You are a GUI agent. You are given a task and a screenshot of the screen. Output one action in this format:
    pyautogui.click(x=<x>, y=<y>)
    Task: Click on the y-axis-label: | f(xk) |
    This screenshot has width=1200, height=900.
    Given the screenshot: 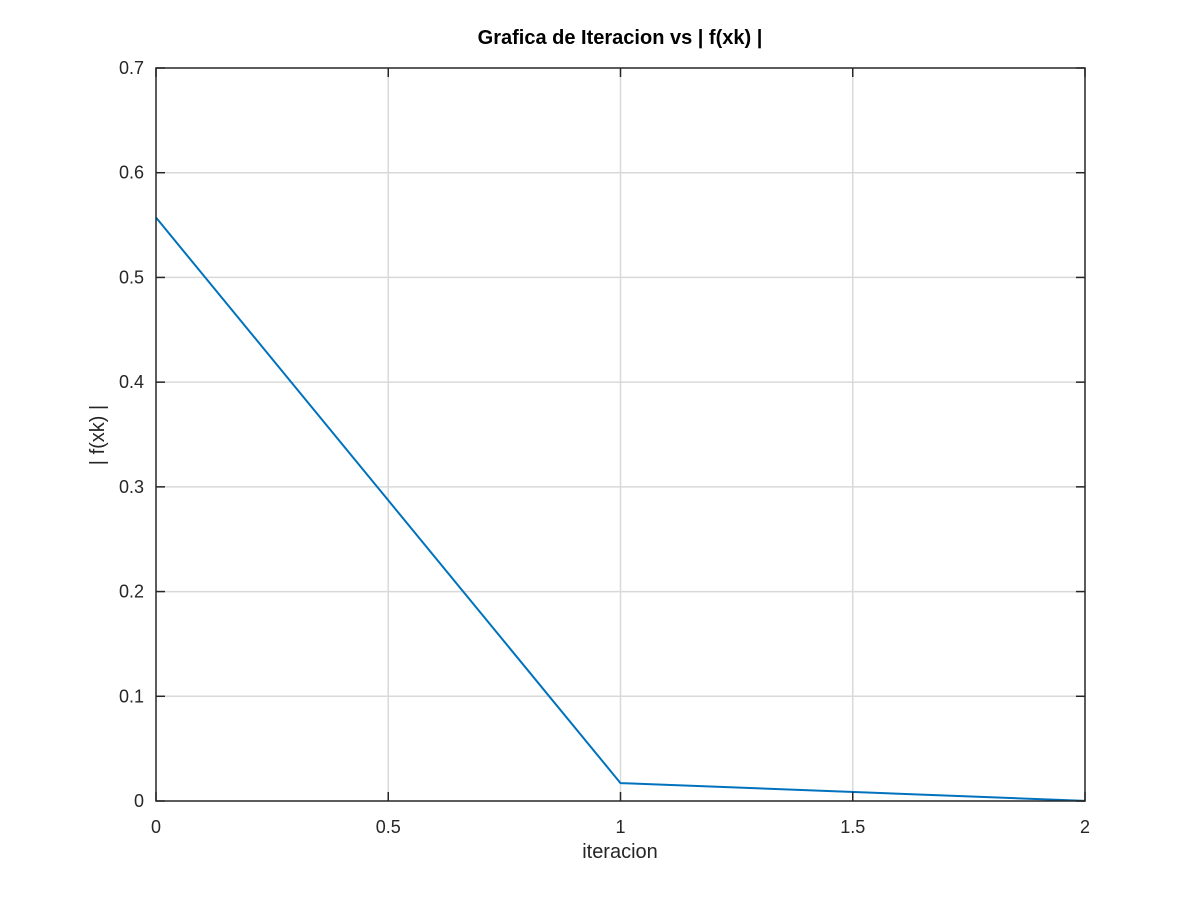 What is the action you would take?
    pyautogui.click(x=98, y=435)
    